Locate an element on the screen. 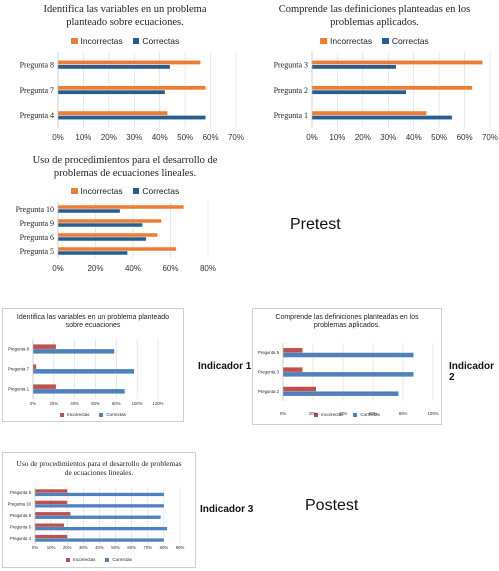 The height and width of the screenshot is (571, 499). category-label: Pregunta 5 is located at coordinates (37, 251).